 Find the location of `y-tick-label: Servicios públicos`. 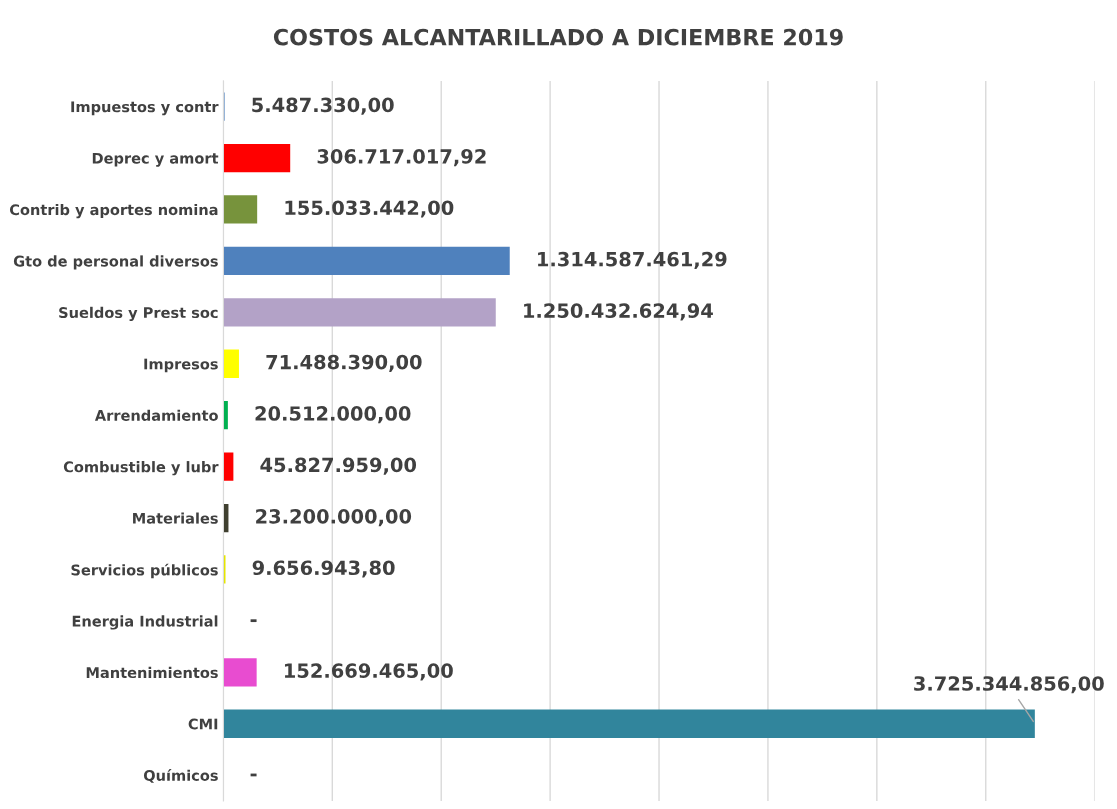

y-tick-label: Servicios públicos is located at coordinates (144, 571).